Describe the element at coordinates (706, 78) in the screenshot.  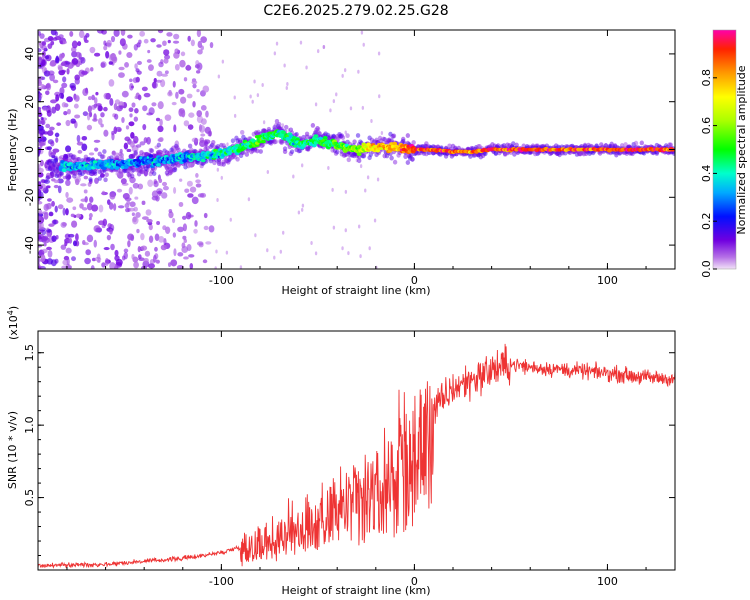
I see `colorbar-tick-label: 0.8` at that location.